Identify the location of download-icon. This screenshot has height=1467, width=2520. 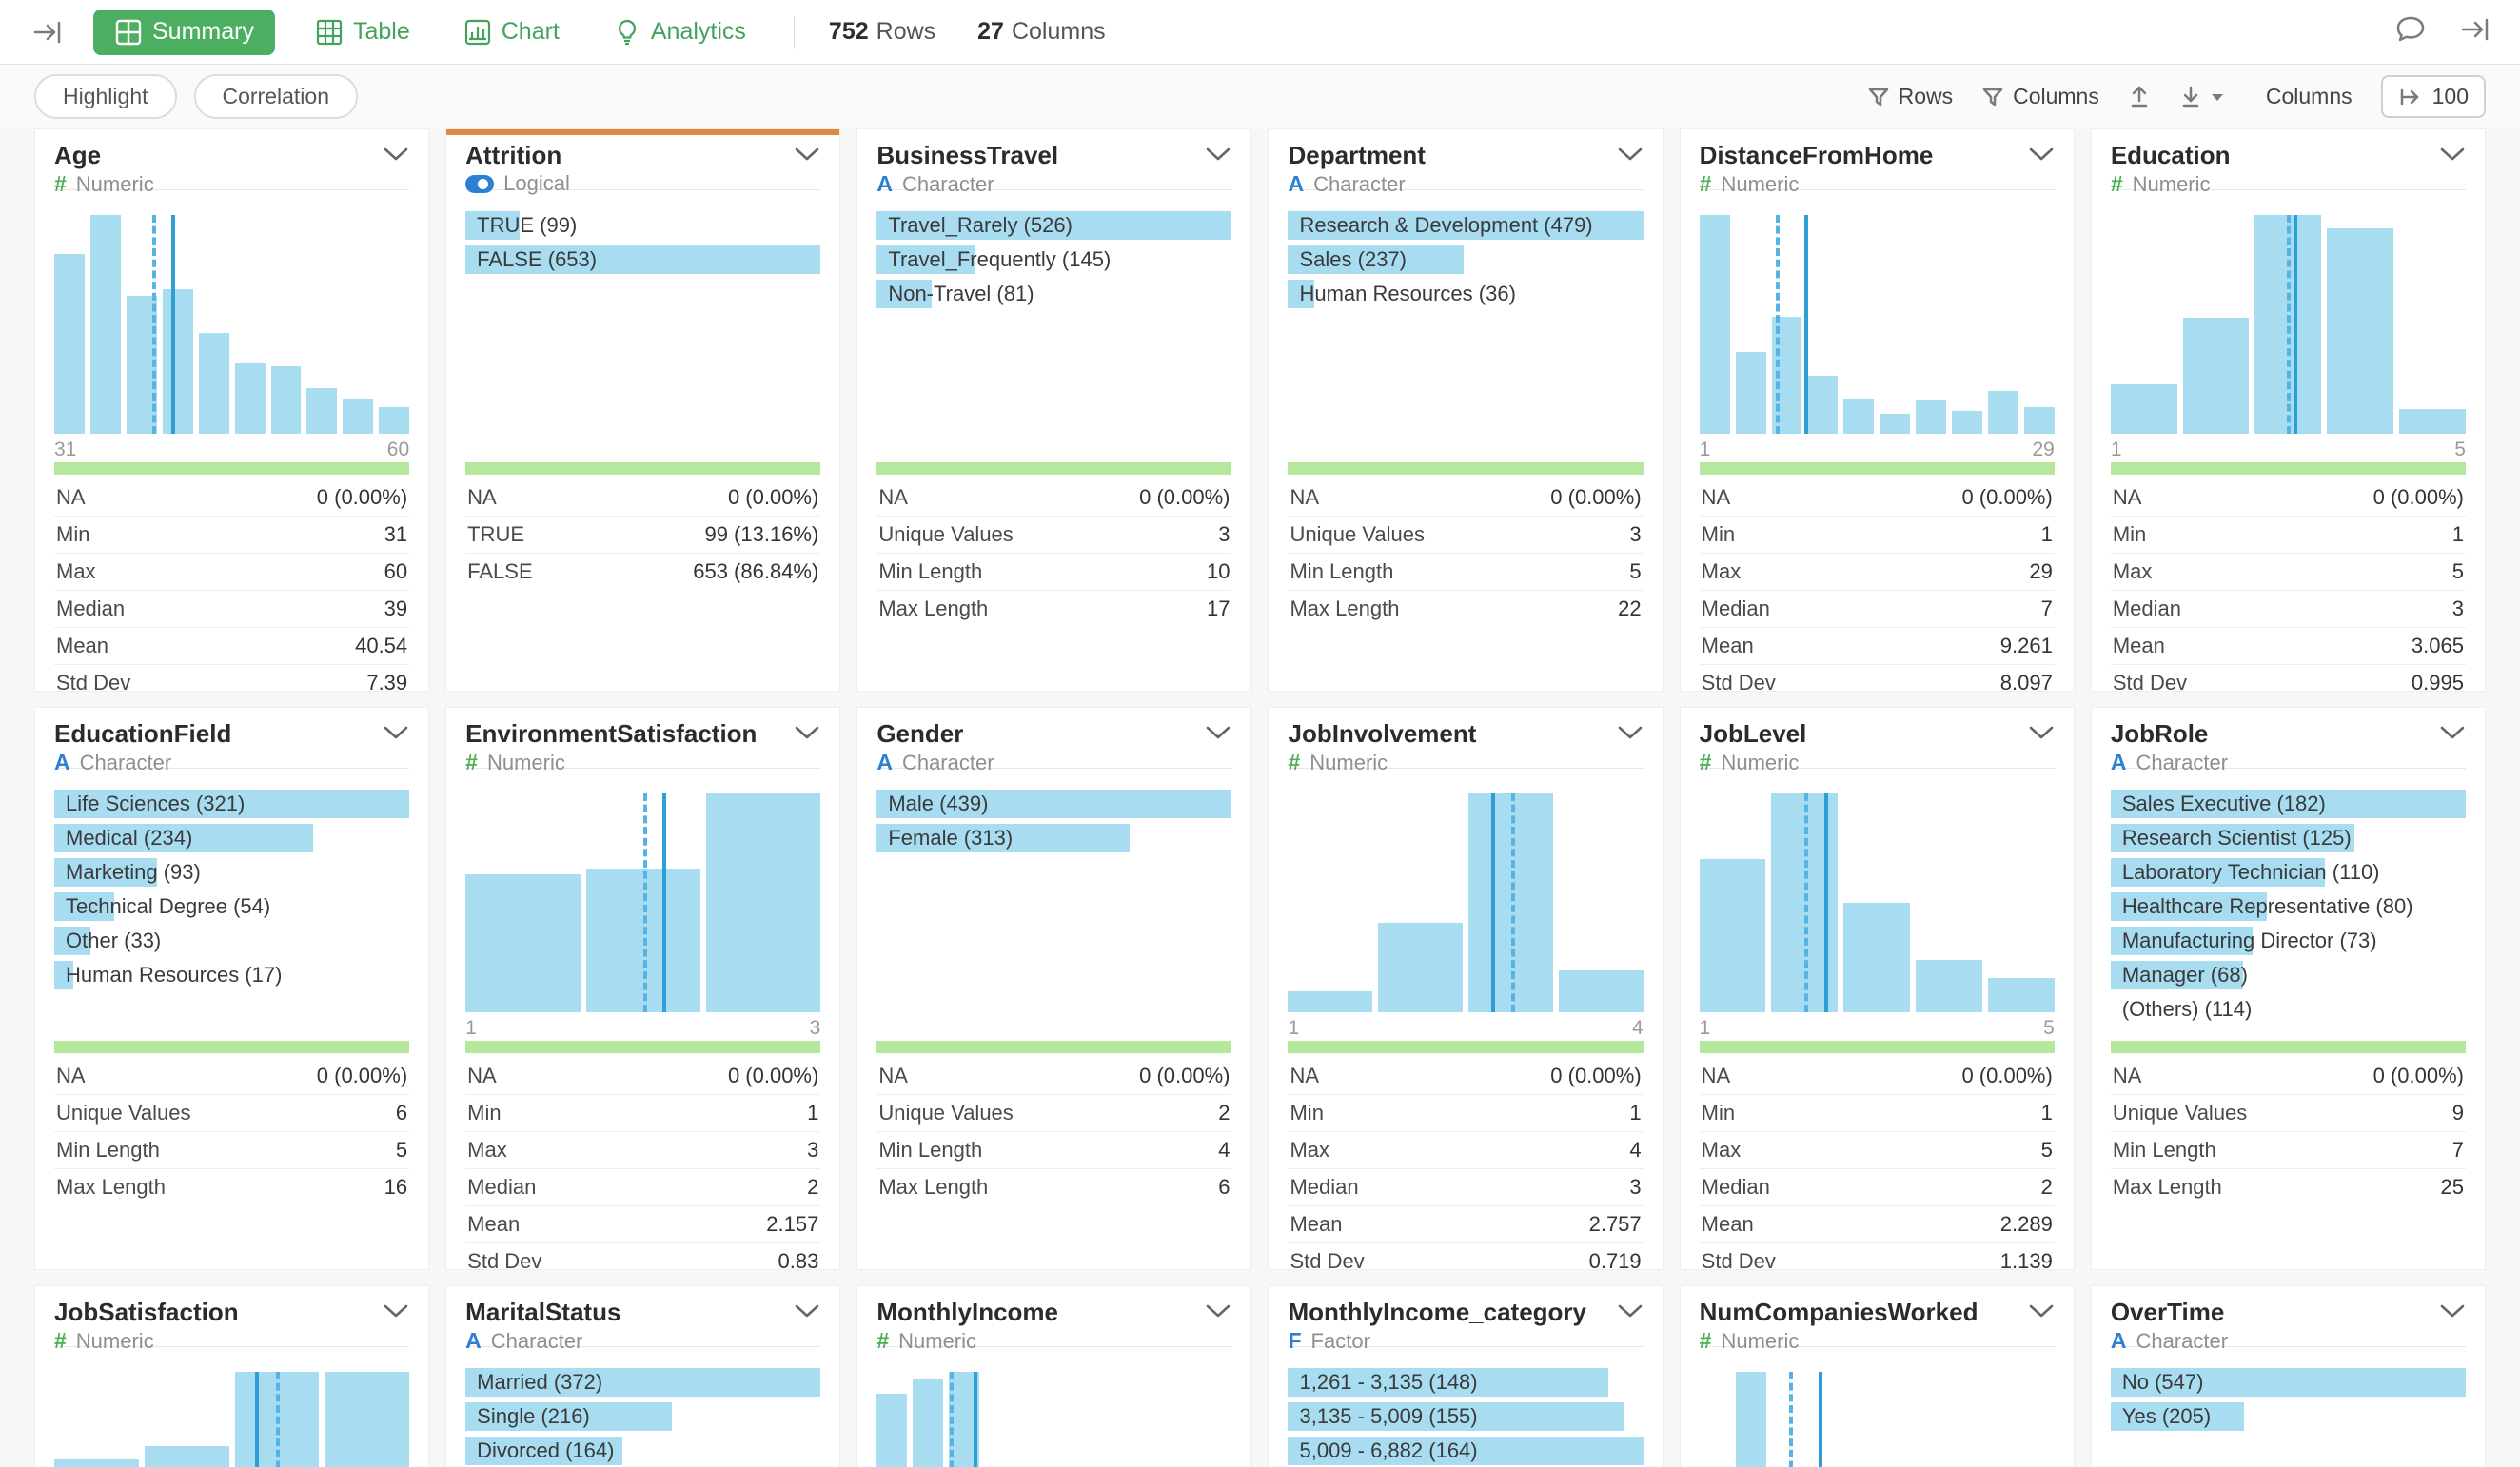
(2201, 97).